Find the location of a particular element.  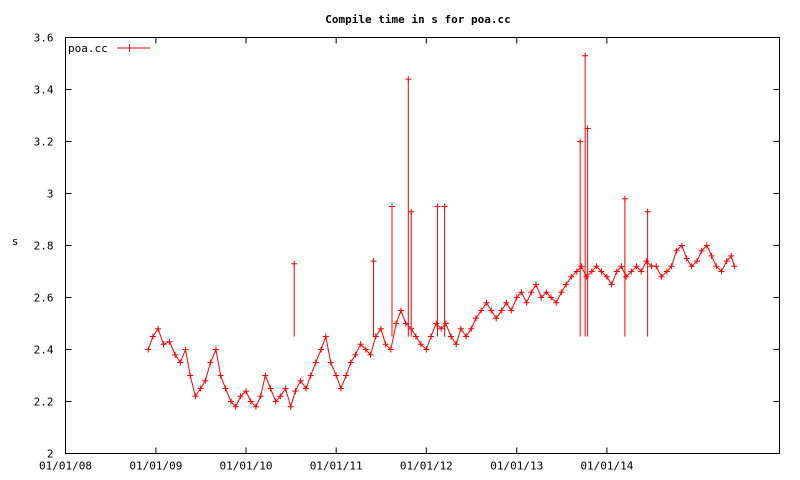

y-tick-label: 3.2 is located at coordinates (44, 142).